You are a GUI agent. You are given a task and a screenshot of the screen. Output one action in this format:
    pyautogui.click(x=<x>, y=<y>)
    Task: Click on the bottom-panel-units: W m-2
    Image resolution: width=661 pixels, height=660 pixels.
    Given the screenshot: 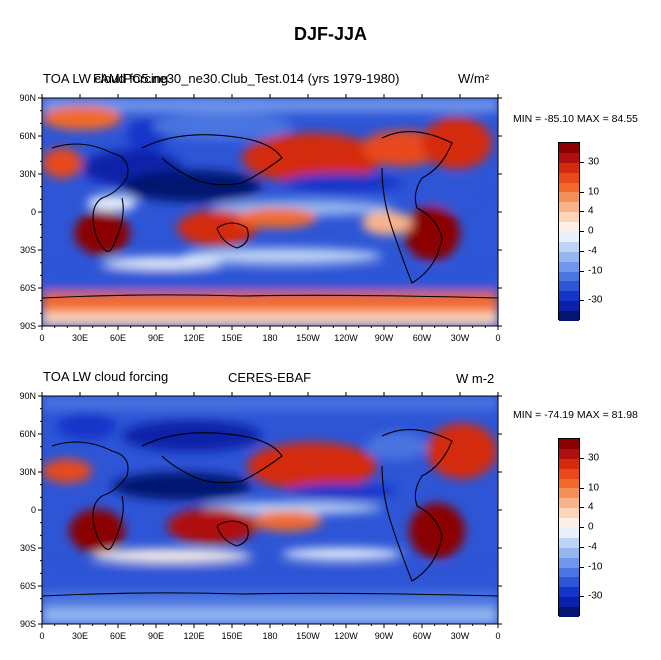 What is the action you would take?
    pyautogui.click(x=475, y=378)
    